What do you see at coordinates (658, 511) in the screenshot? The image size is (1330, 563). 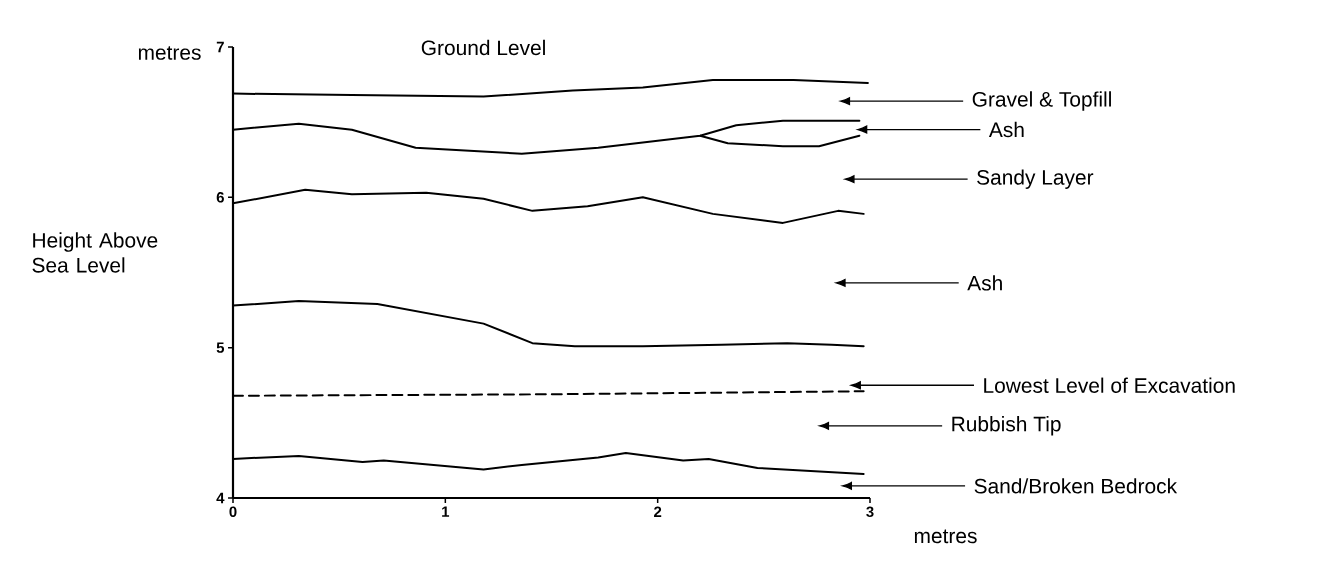 I see `x-tick-label: 2` at bounding box center [658, 511].